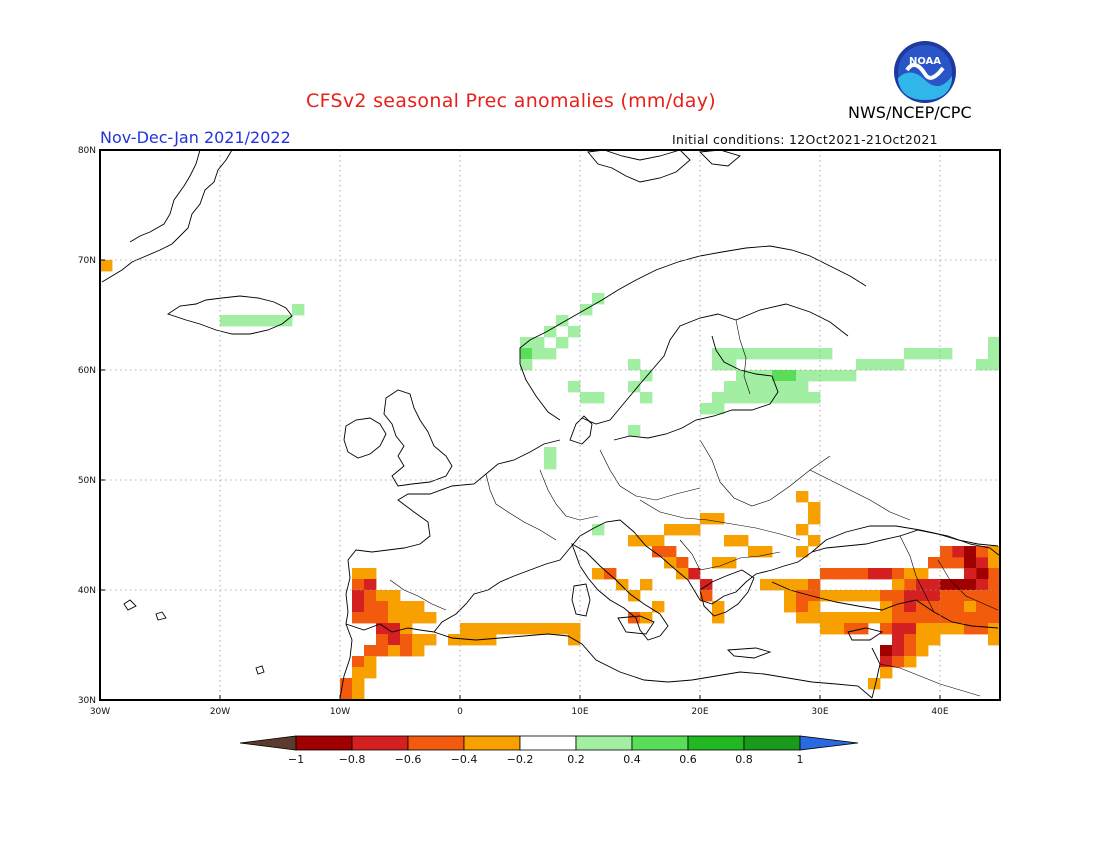  Describe the element at coordinates (511, 101) in the screenshot. I see `map-title: CFSv2 seasonal Prec anomalies (mm/day)` at that location.